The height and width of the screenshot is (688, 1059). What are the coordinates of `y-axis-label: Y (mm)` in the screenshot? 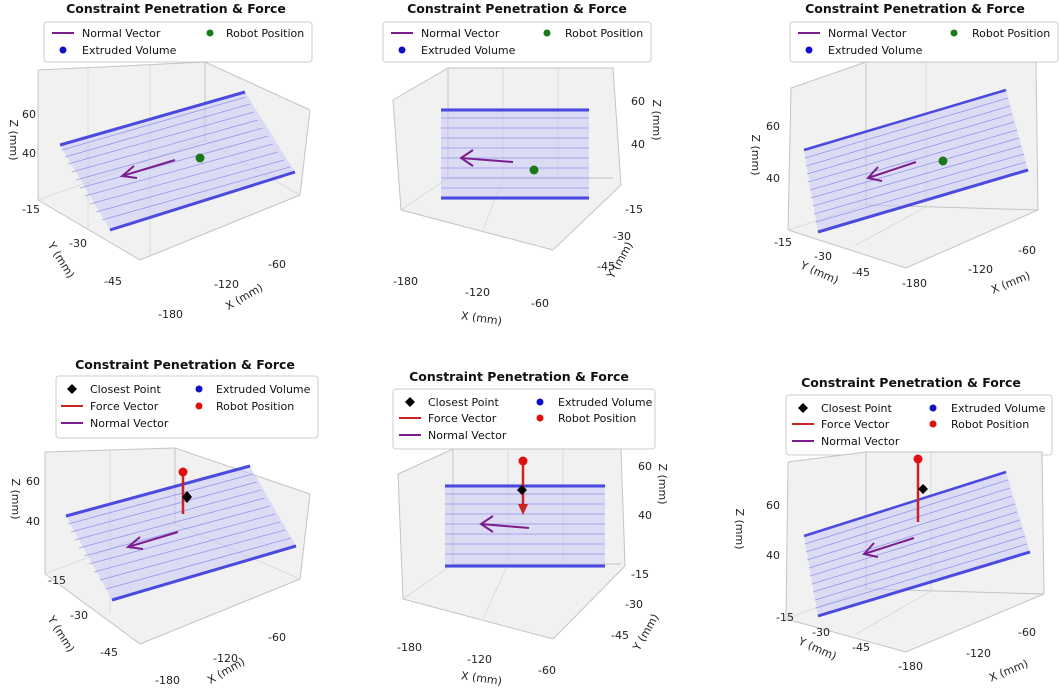 It's located at (646, 633).